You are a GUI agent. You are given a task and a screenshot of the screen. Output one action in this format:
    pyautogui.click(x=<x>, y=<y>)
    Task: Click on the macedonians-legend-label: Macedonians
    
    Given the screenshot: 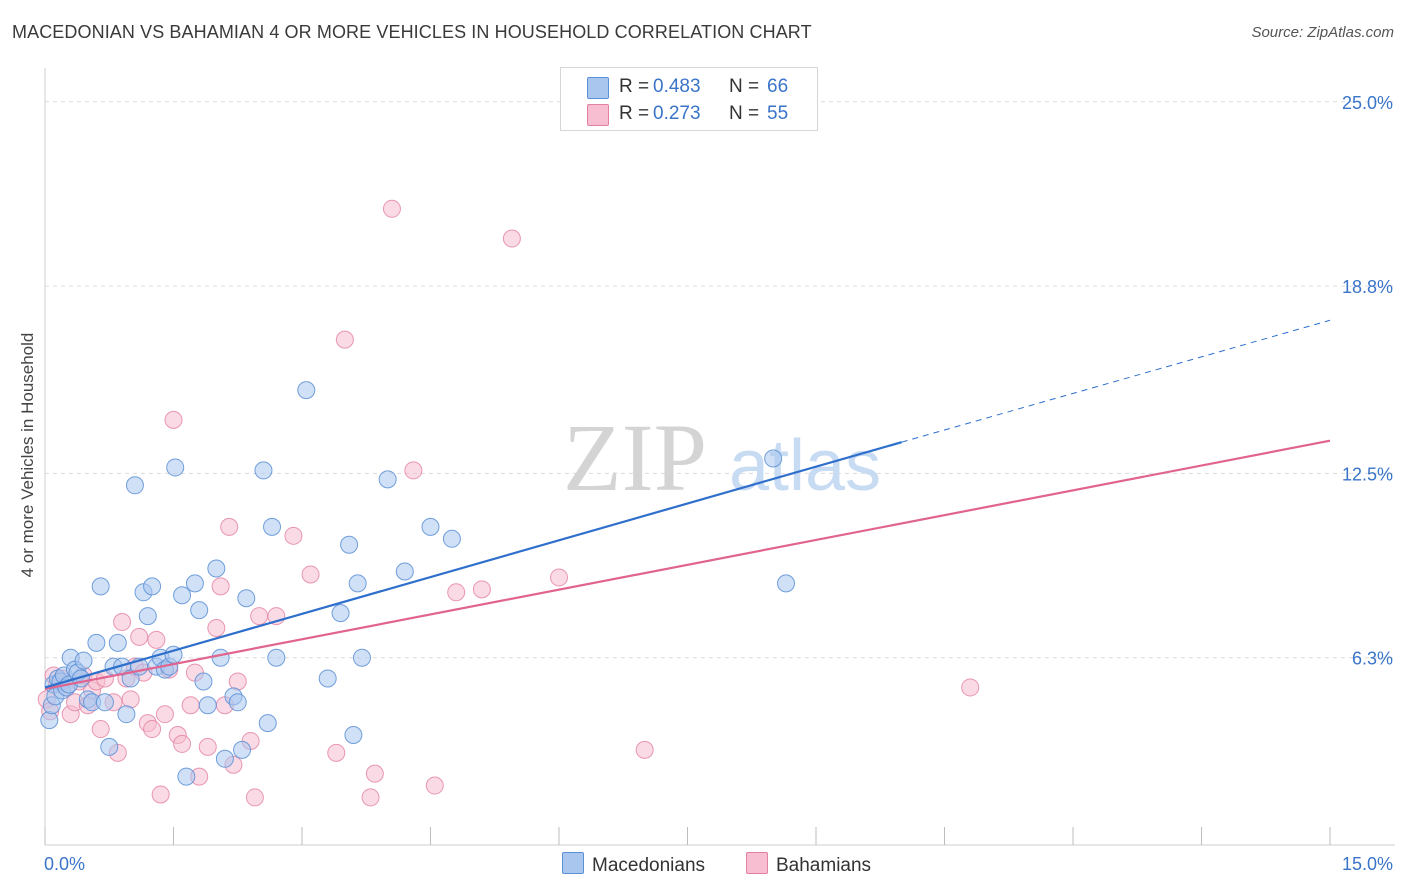 What is the action you would take?
    pyautogui.click(x=649, y=865)
    